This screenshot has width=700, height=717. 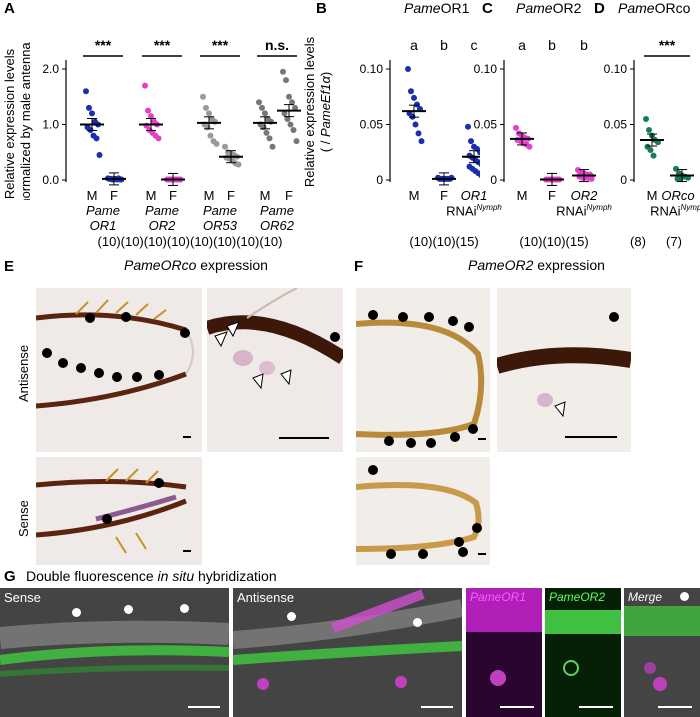 What do you see at coordinates (638, 241) in the screenshot?
I see `chart-d-n-label-1: (8)` at bounding box center [638, 241].